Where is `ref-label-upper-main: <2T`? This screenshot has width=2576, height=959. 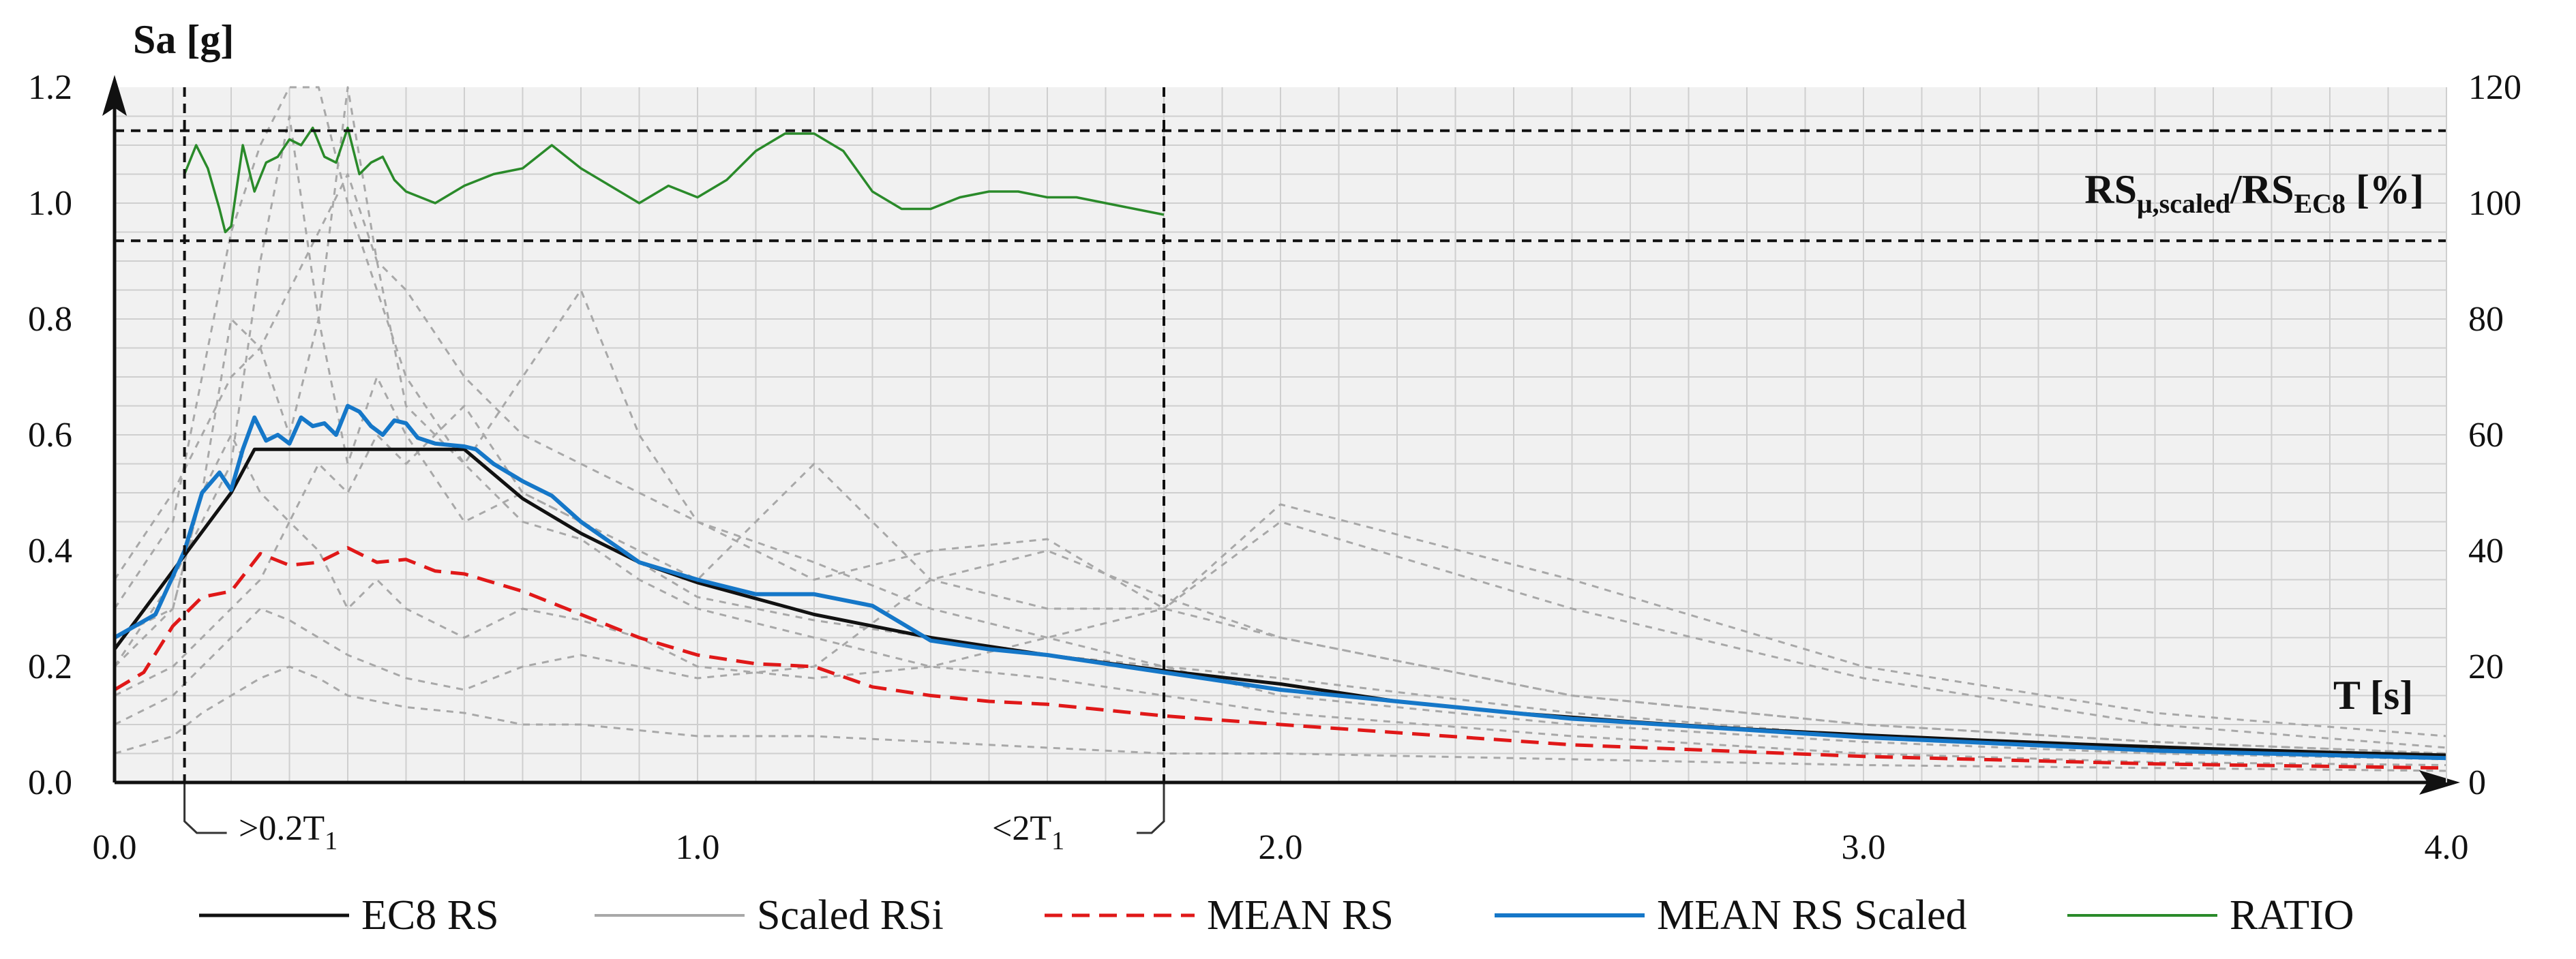 ref-label-upper-main: <2T is located at coordinates (1022, 829).